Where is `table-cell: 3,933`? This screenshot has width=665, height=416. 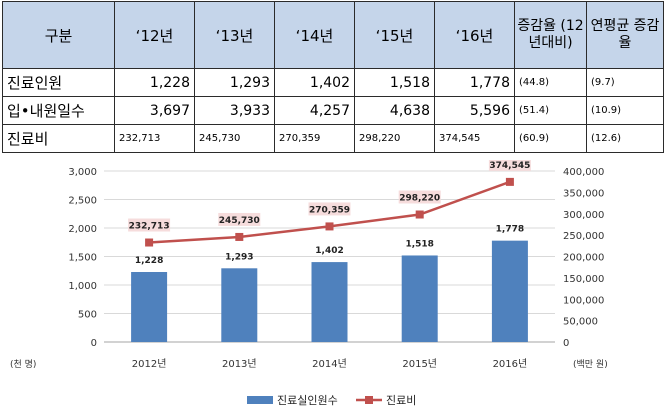 table-cell: 3,933 is located at coordinates (234, 110).